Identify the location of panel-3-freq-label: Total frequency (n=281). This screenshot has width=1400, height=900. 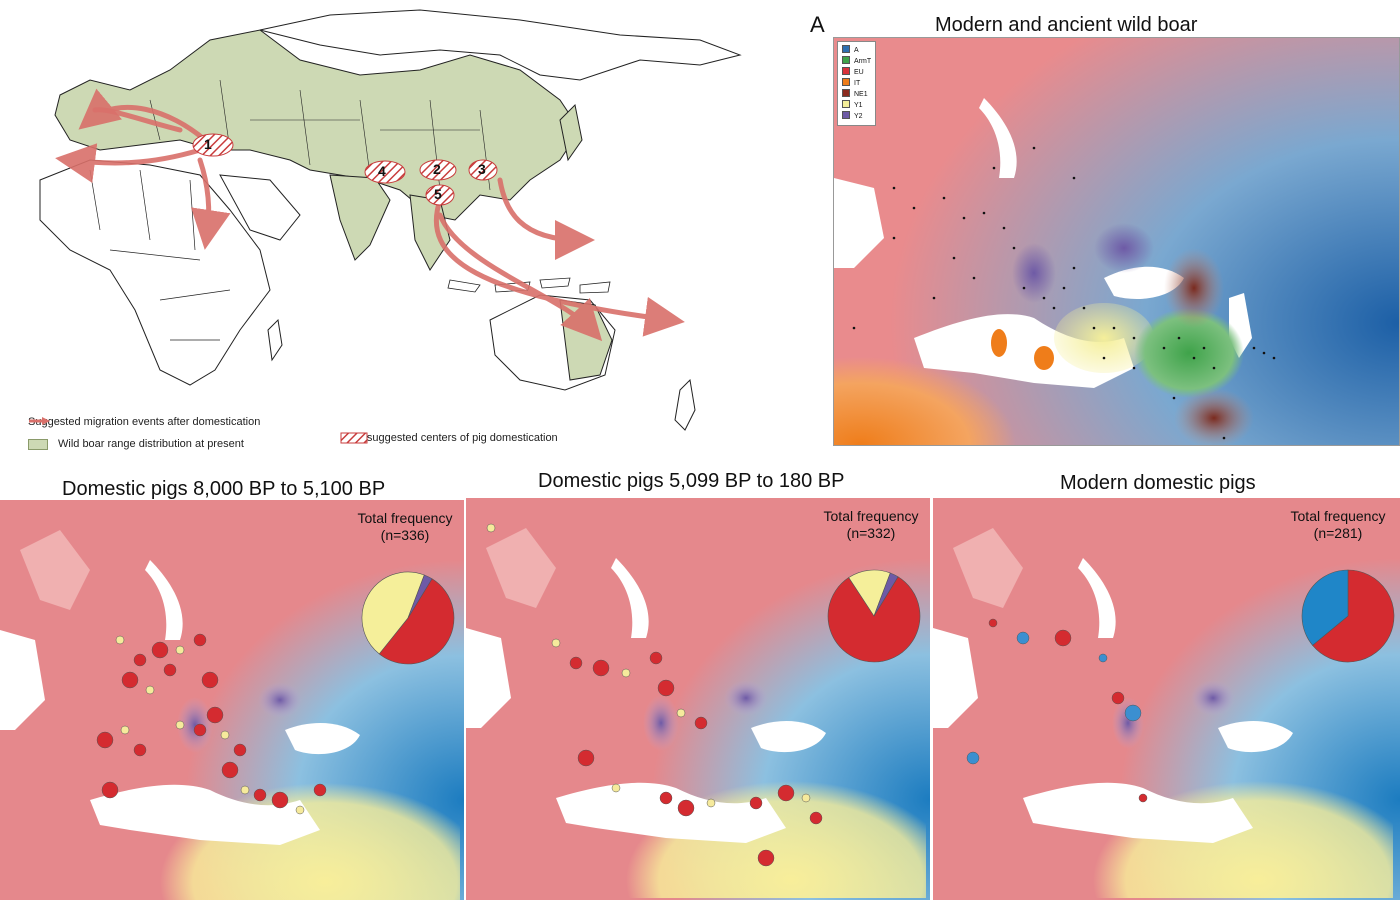
(1338, 525).